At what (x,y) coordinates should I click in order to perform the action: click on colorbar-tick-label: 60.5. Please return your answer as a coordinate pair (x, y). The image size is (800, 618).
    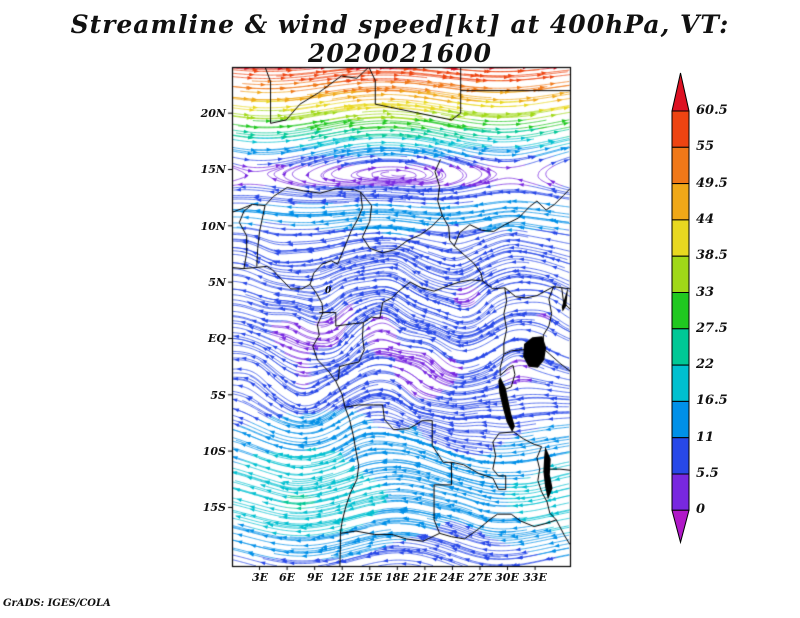
    Looking at the image, I should click on (712, 110).